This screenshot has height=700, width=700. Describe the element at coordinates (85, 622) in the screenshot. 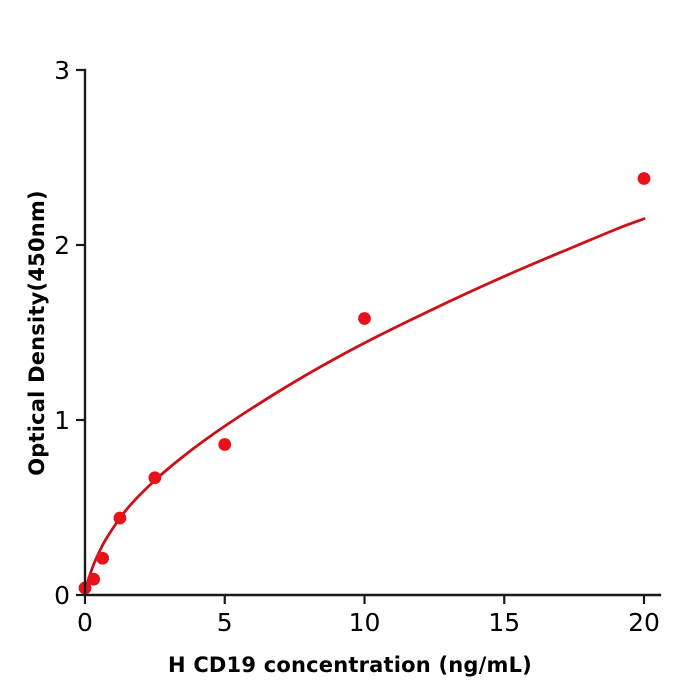

I see `x-tick-label: 0` at that location.